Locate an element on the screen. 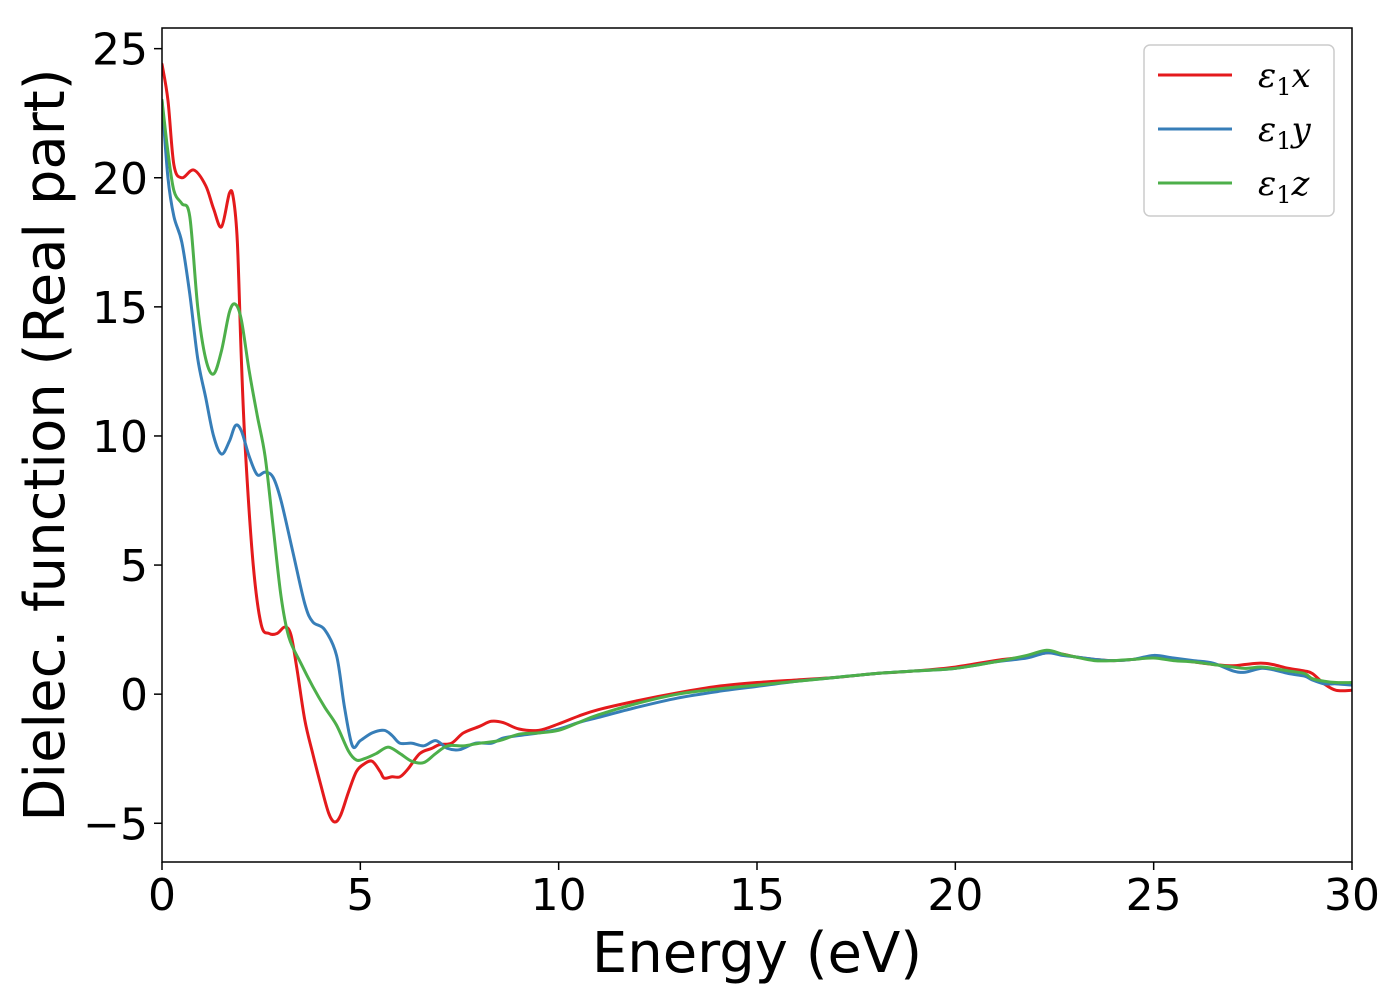 This screenshot has width=1400, height=1000. legend-label: ε1y is located at coordinates (1285, 132).